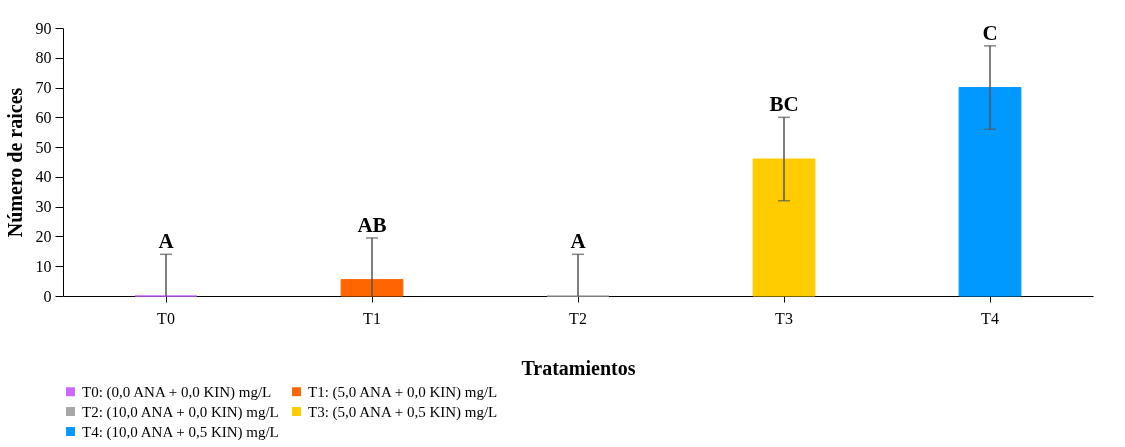  What do you see at coordinates (43, 117) in the screenshot?
I see `y-tick-label: 60` at bounding box center [43, 117].